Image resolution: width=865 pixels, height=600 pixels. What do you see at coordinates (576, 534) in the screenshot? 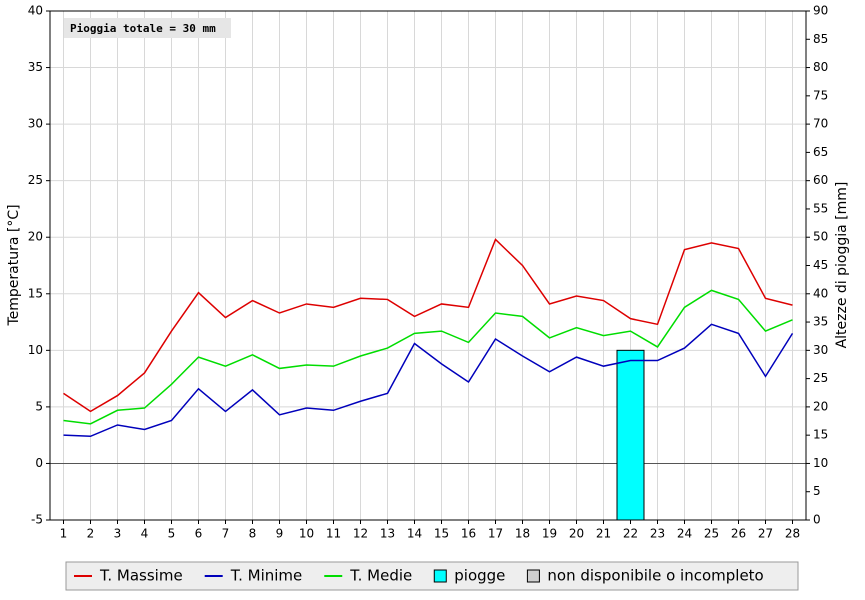
I see `x-tick-label: 20` at bounding box center [576, 534].